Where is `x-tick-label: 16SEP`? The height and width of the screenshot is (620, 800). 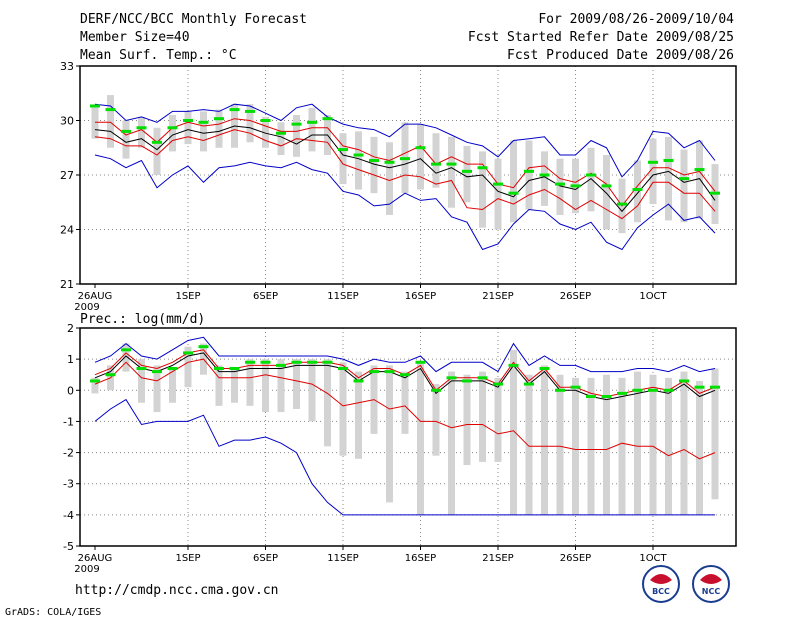 x-tick-label: 16SEP is located at coordinates (420, 296).